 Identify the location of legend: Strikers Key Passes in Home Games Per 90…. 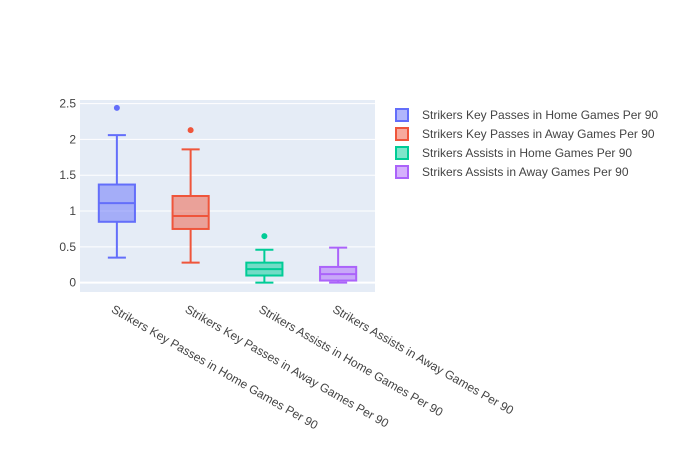
(526, 143).